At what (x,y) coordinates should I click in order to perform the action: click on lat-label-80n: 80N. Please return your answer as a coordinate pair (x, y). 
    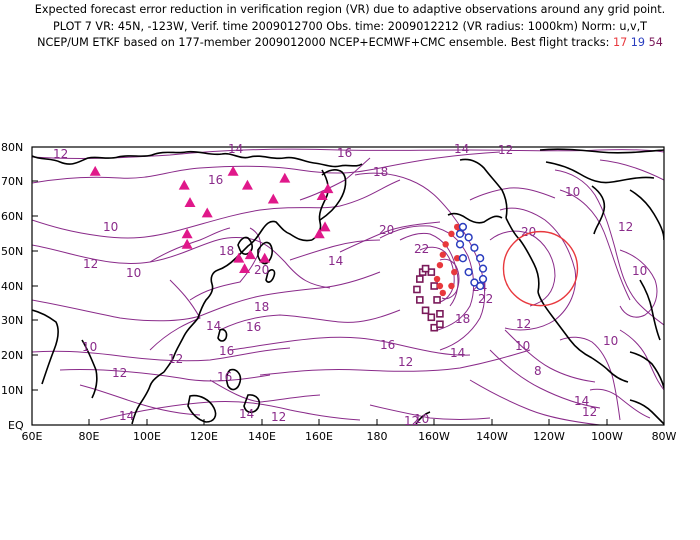
    Looking at the image, I should click on (12, 147).